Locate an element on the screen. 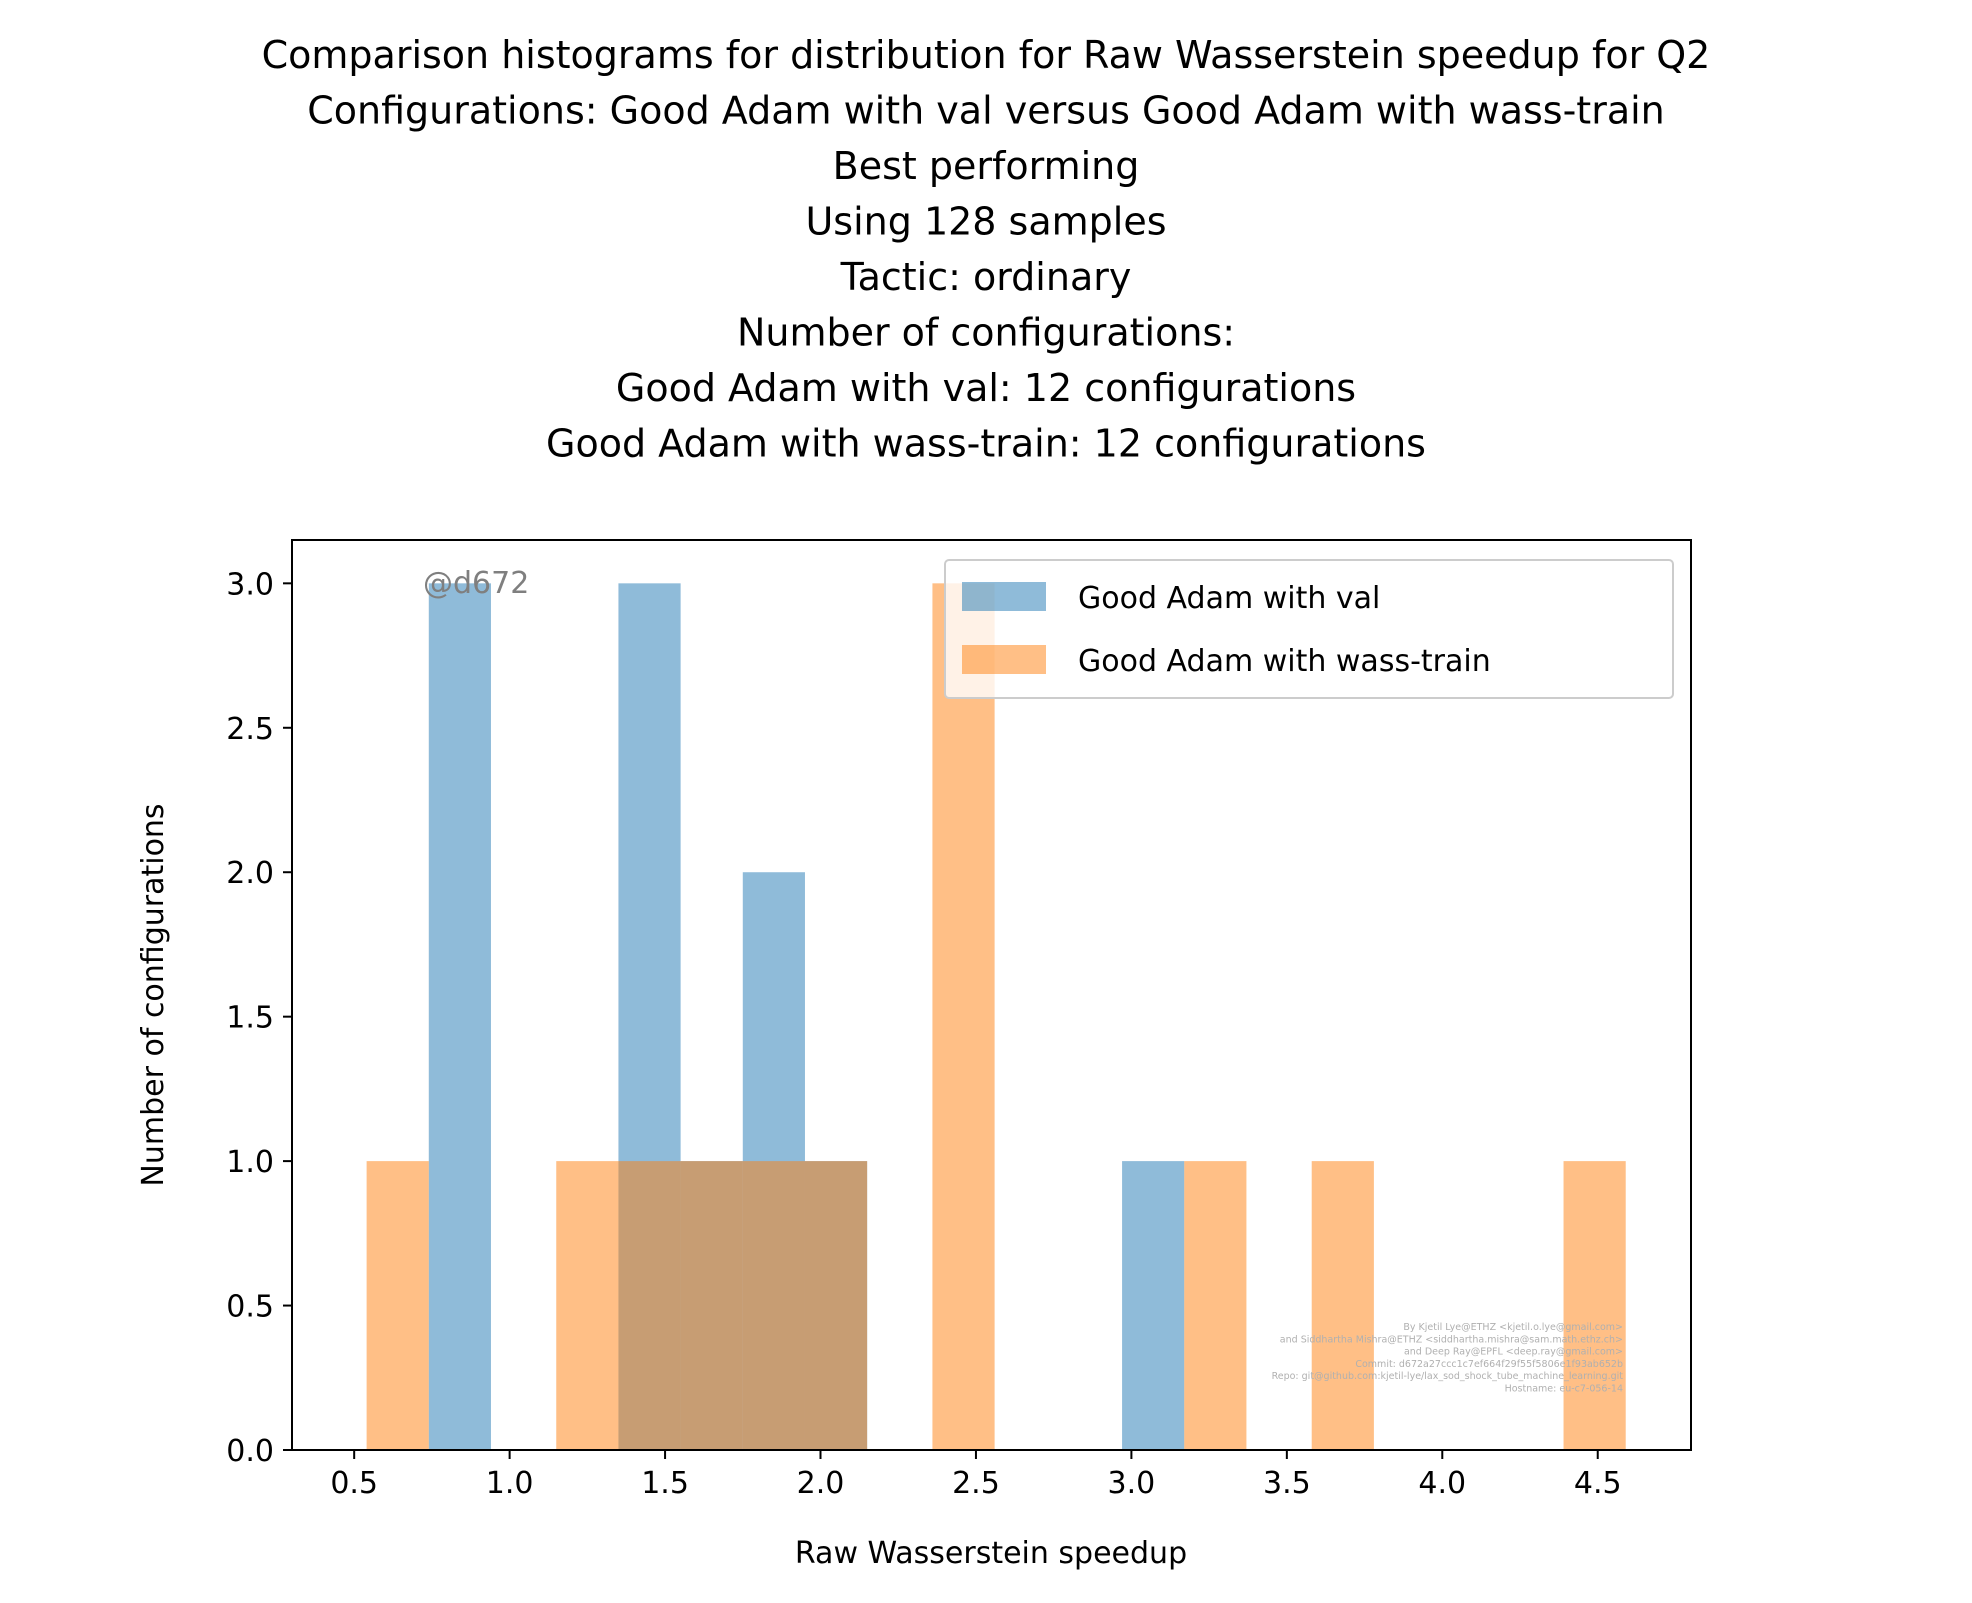  y-axis-label: Number of configurations is located at coordinates (153, 994).